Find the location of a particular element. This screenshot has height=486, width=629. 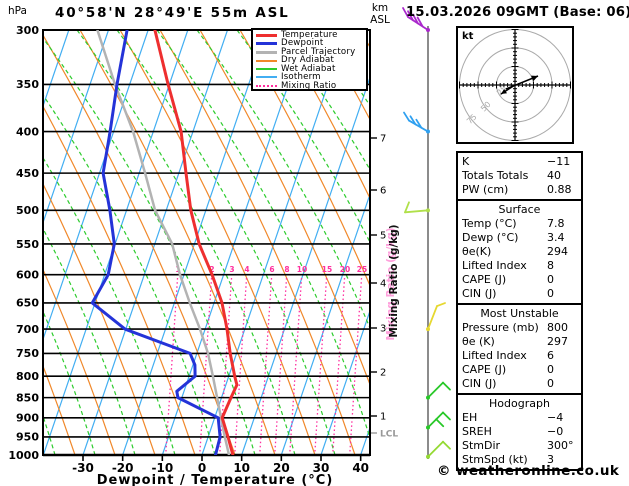

svg-text: 950 is located at coordinates (27, 437).